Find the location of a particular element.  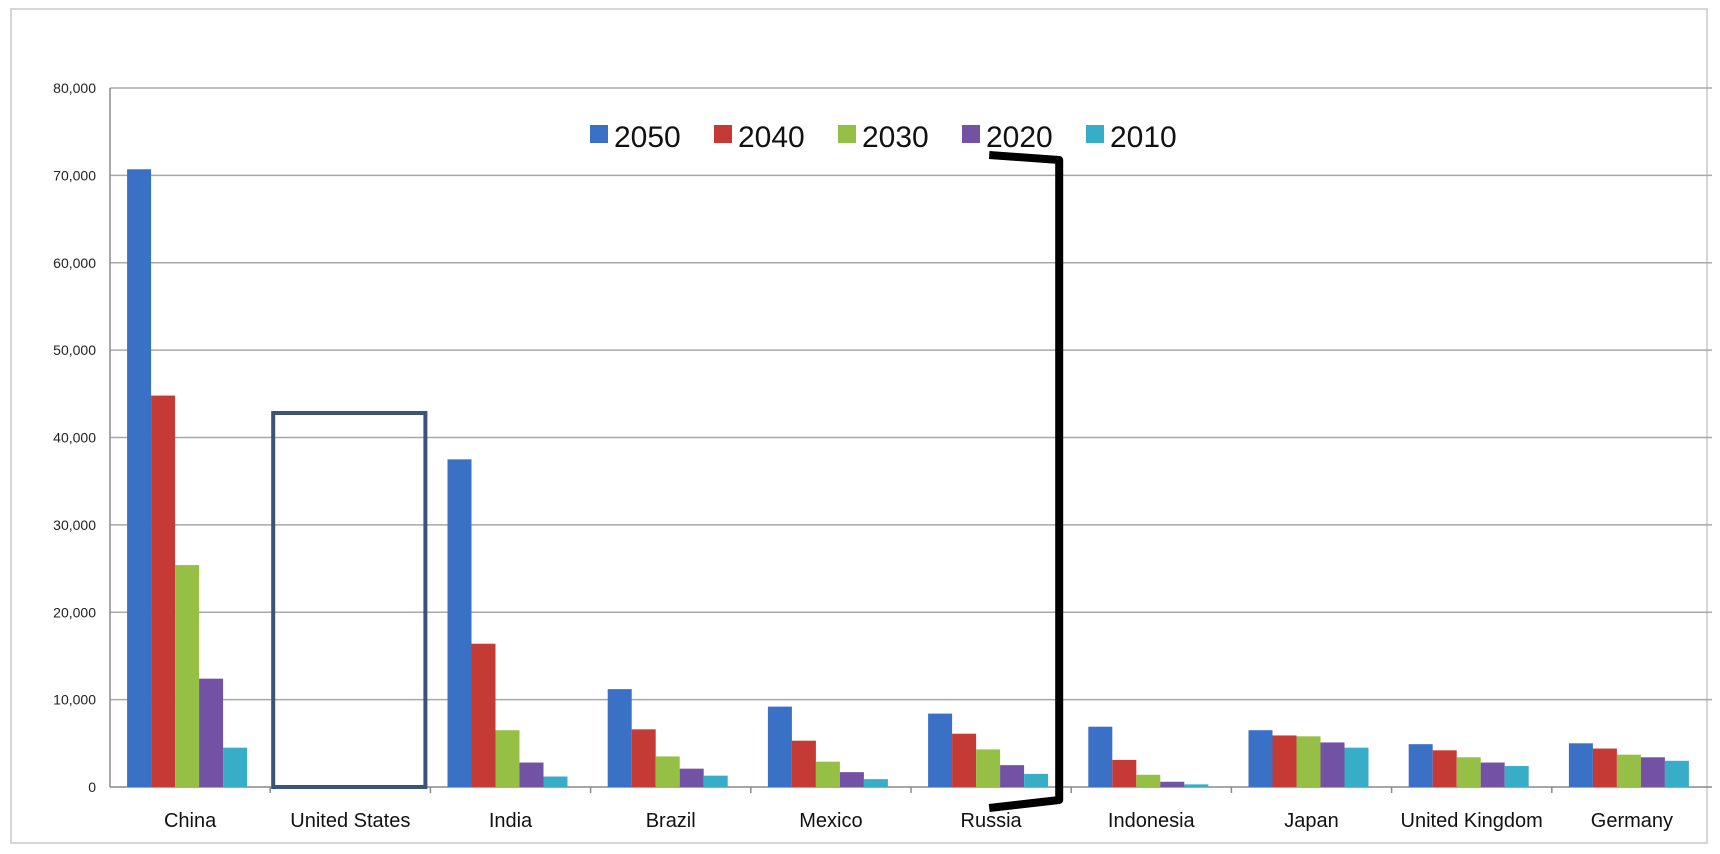

y-tick-label: 0 is located at coordinates (92, 787).